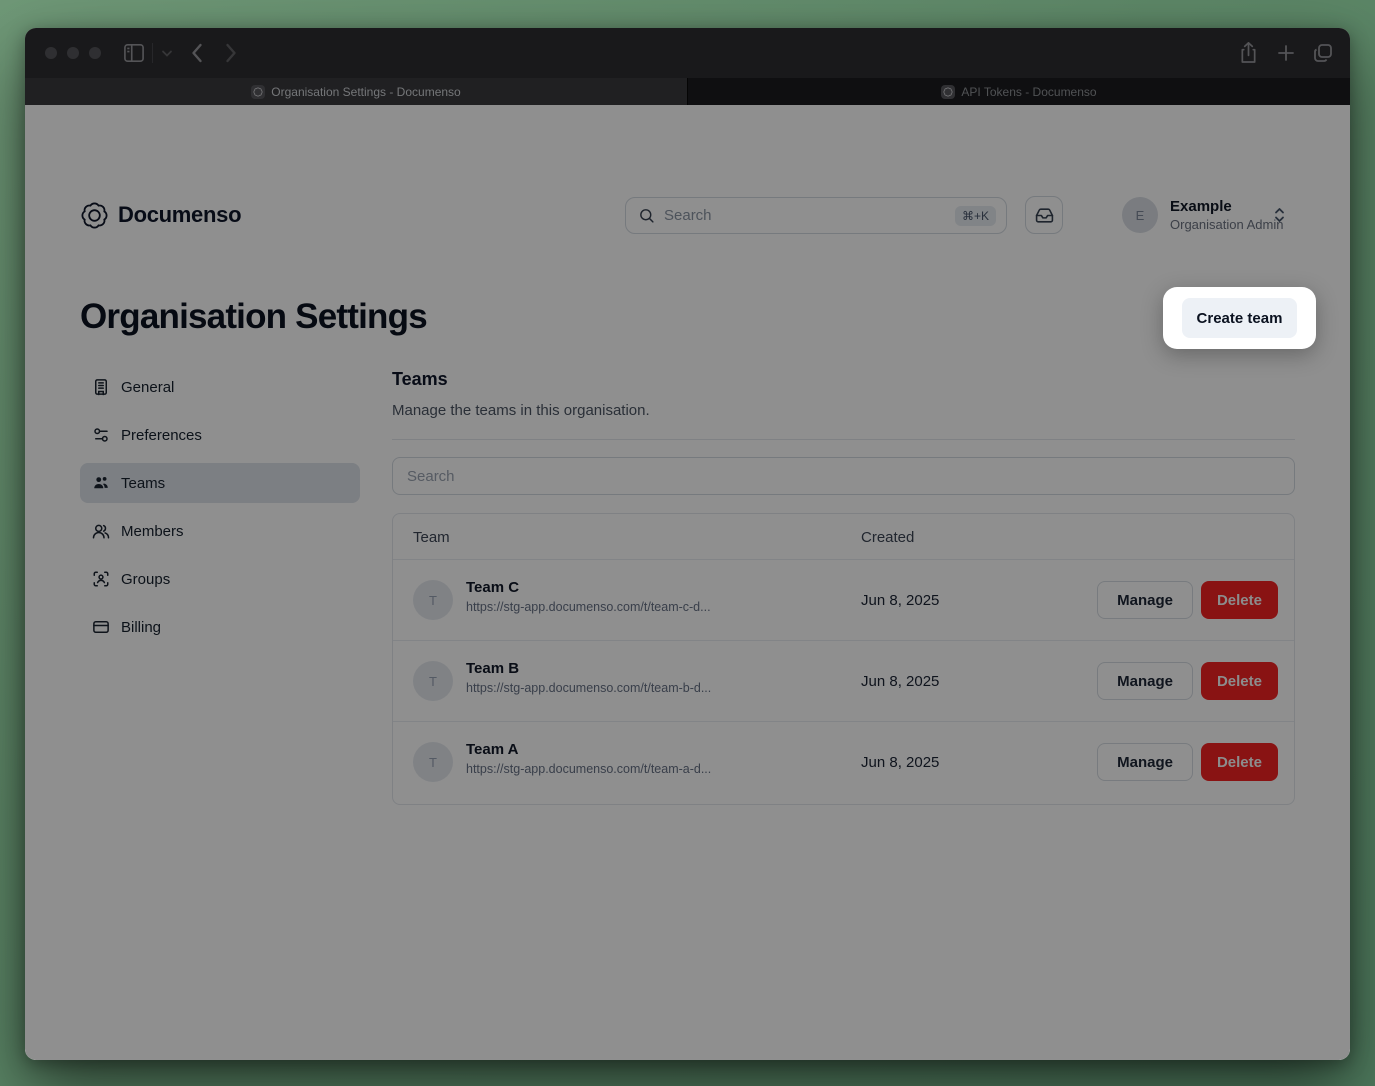  Describe the element at coordinates (220, 483) in the screenshot. I see `sidebar-item-teams: Teams` at that location.